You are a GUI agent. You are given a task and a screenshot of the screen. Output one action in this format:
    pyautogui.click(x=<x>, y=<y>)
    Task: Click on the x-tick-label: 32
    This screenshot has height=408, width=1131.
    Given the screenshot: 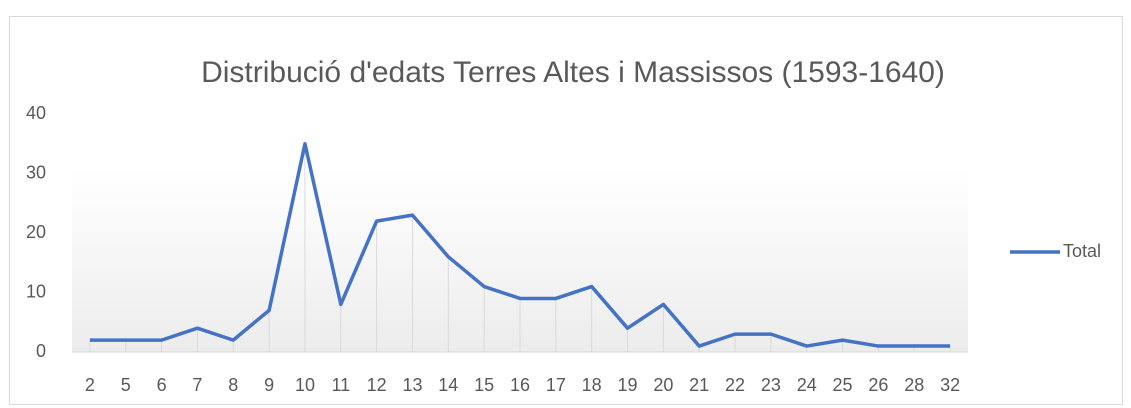 What is the action you would take?
    pyautogui.click(x=950, y=385)
    